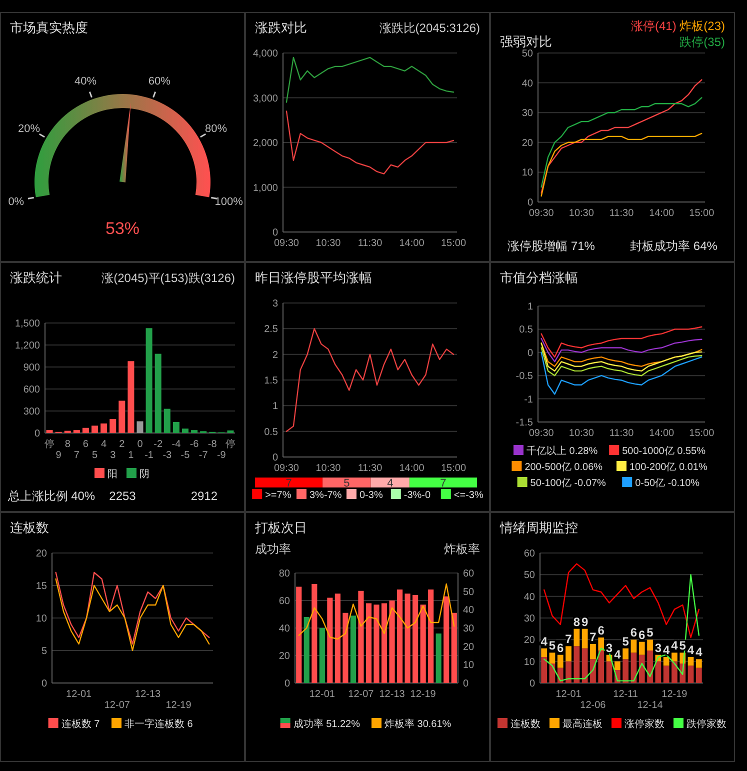 The height and width of the screenshot is (771, 747). I want to click on legend-label: 千亿以上 0.28%, so click(562, 451).